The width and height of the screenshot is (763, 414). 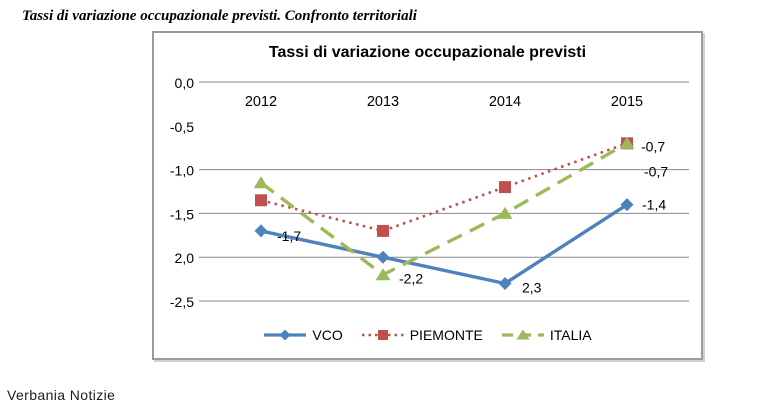 I want to click on triangle-icon, so click(x=523, y=334).